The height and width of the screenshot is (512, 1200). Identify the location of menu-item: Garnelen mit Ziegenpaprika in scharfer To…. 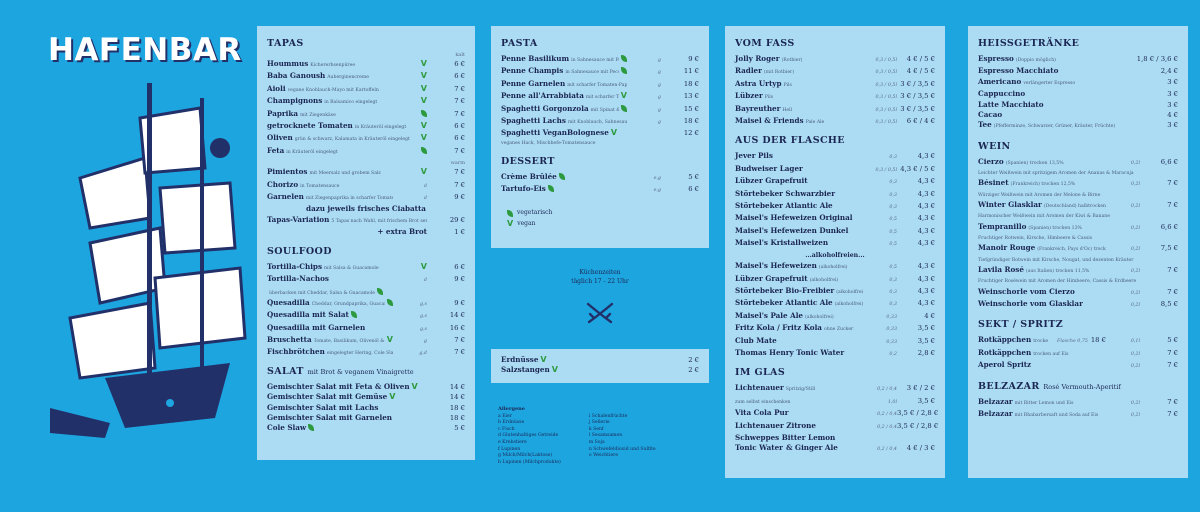
(366, 197).